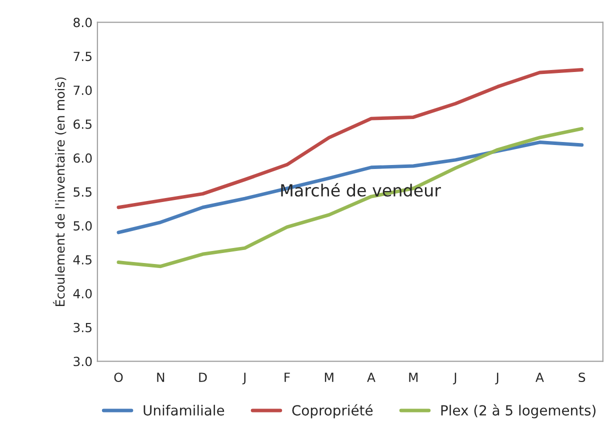  Describe the element at coordinates (83, 192) in the screenshot. I see `y-tick-label: 5.5` at that location.